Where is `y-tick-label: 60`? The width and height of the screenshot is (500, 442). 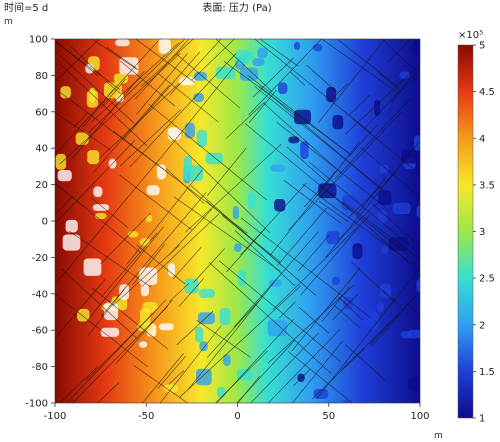 y-tick-label: 60 is located at coordinates (41, 112).